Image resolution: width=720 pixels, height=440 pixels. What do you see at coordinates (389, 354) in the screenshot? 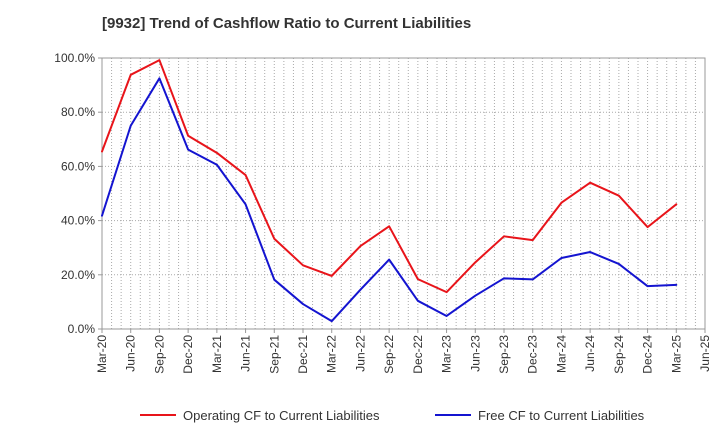
I see `x-tick-label: Sep-22` at bounding box center [389, 354].